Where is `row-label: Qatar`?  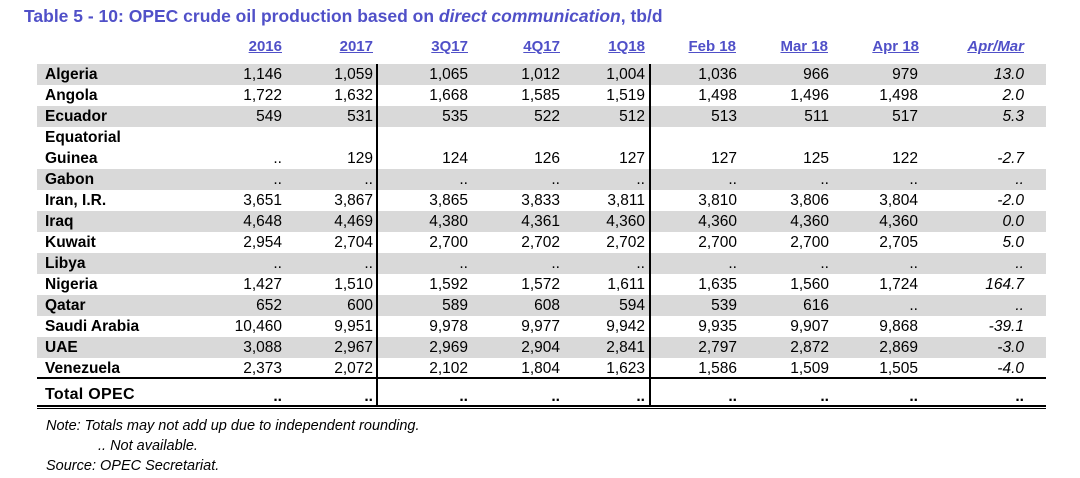 row-label: Qatar is located at coordinates (65, 305).